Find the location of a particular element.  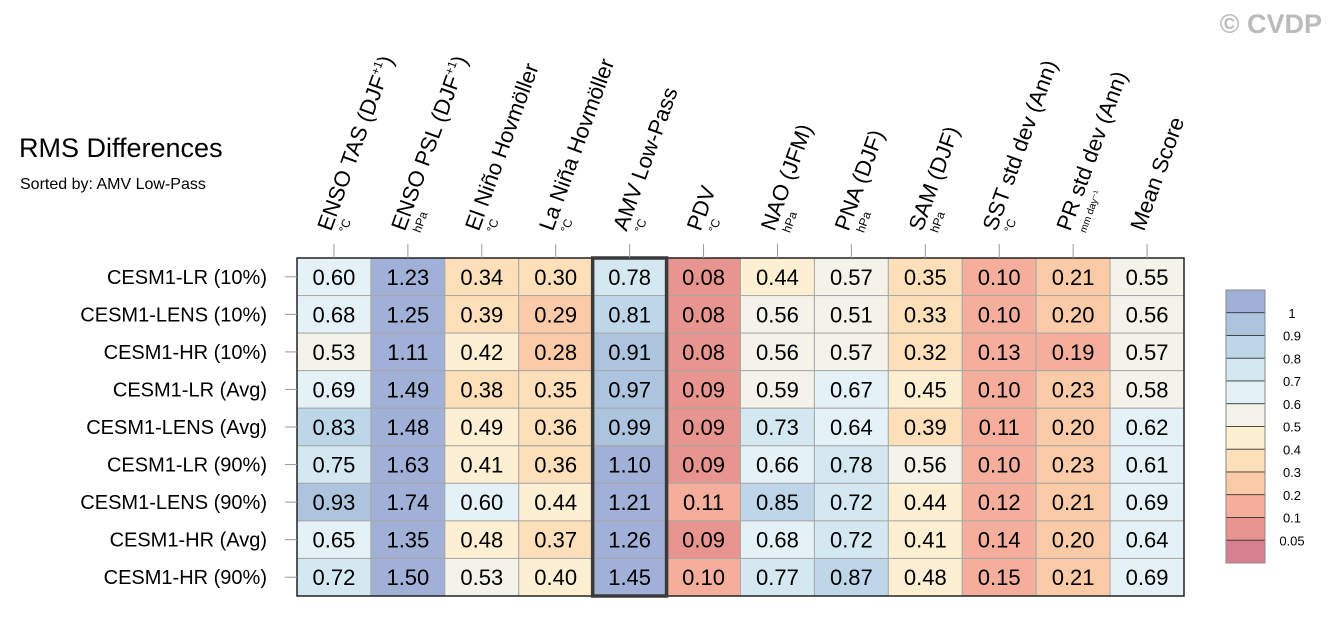

cell-value-label: 0.13 is located at coordinates (999, 352).